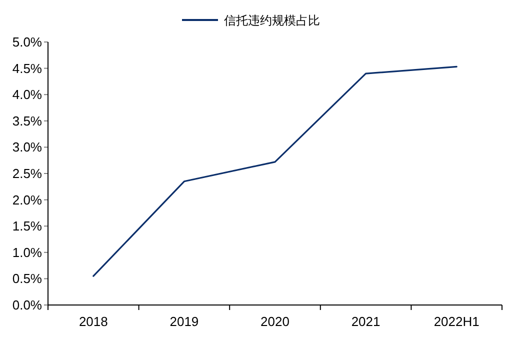 The height and width of the screenshot is (348, 512). I want to click on y-tick-label: 2.5%, so click(27, 173).